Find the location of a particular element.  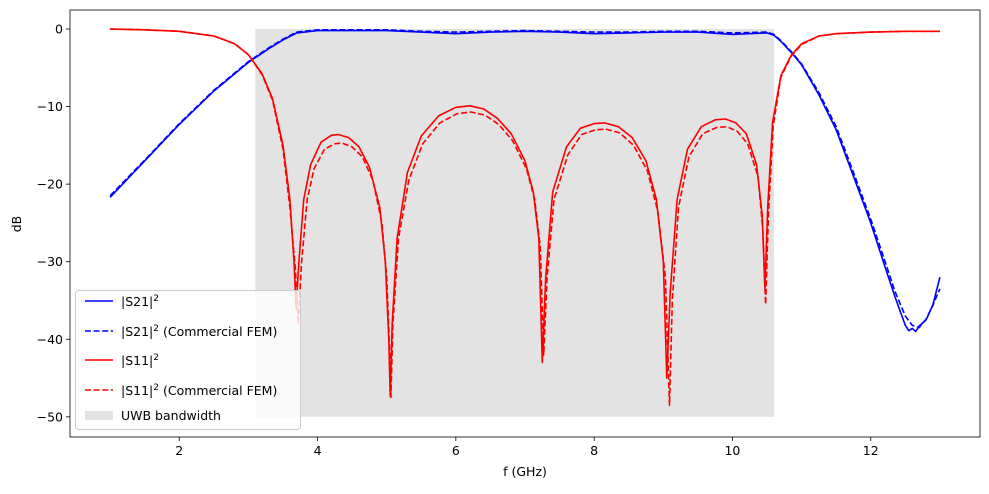

legend-patch-uwb is located at coordinates (99, 415).